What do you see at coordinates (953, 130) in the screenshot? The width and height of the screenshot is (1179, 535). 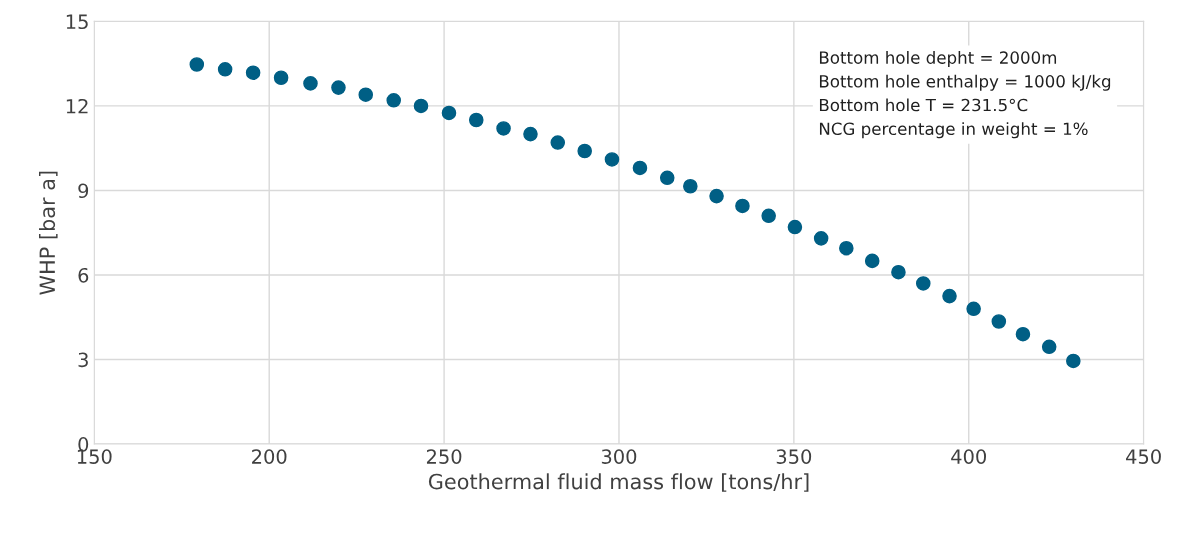 I see `annotation: NCG percentage in weight = 1%` at bounding box center [953, 130].